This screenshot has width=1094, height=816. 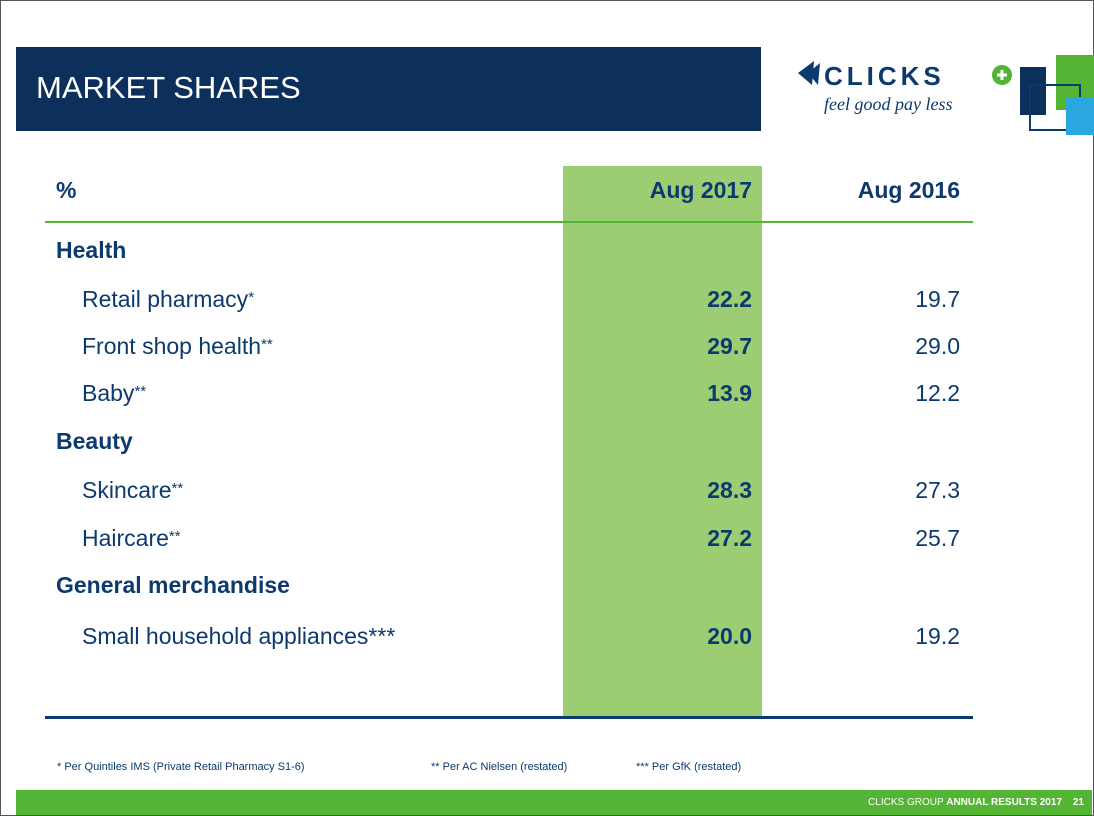 What do you see at coordinates (168, 87) in the screenshot?
I see `slide-title: MARKET SHARES` at bounding box center [168, 87].